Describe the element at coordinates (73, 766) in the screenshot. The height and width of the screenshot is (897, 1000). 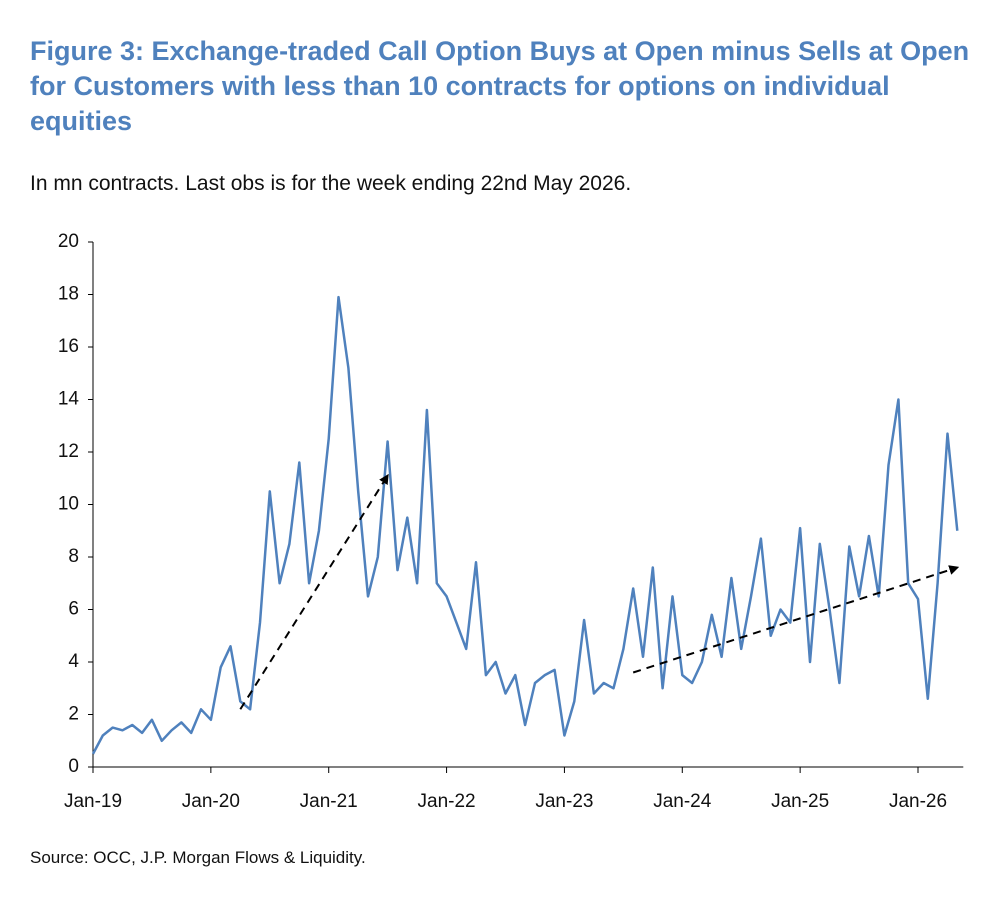
I see `y-tick-label: 0` at that location.